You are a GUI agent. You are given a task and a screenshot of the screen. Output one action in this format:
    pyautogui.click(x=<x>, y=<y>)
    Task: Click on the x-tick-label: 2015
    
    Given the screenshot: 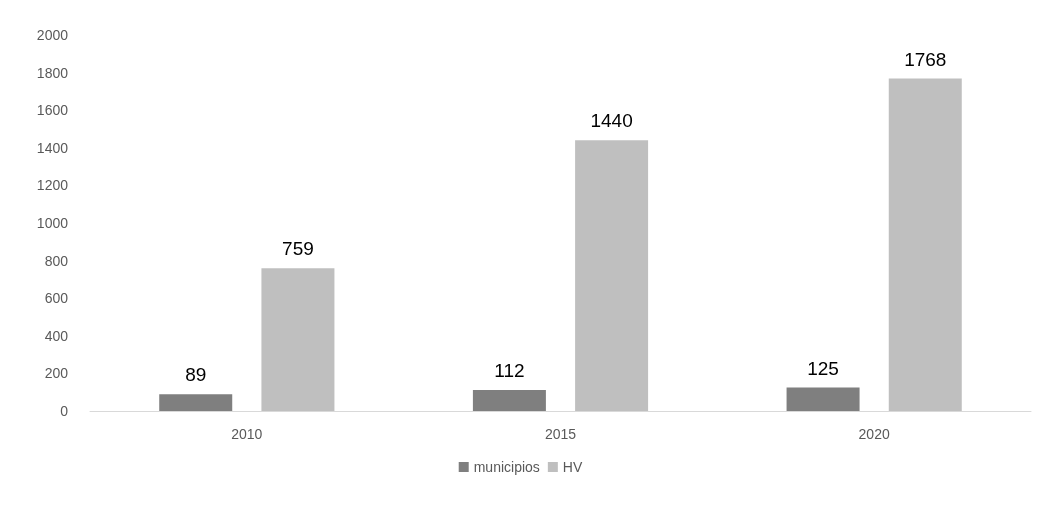 What is the action you would take?
    pyautogui.click(x=560, y=434)
    